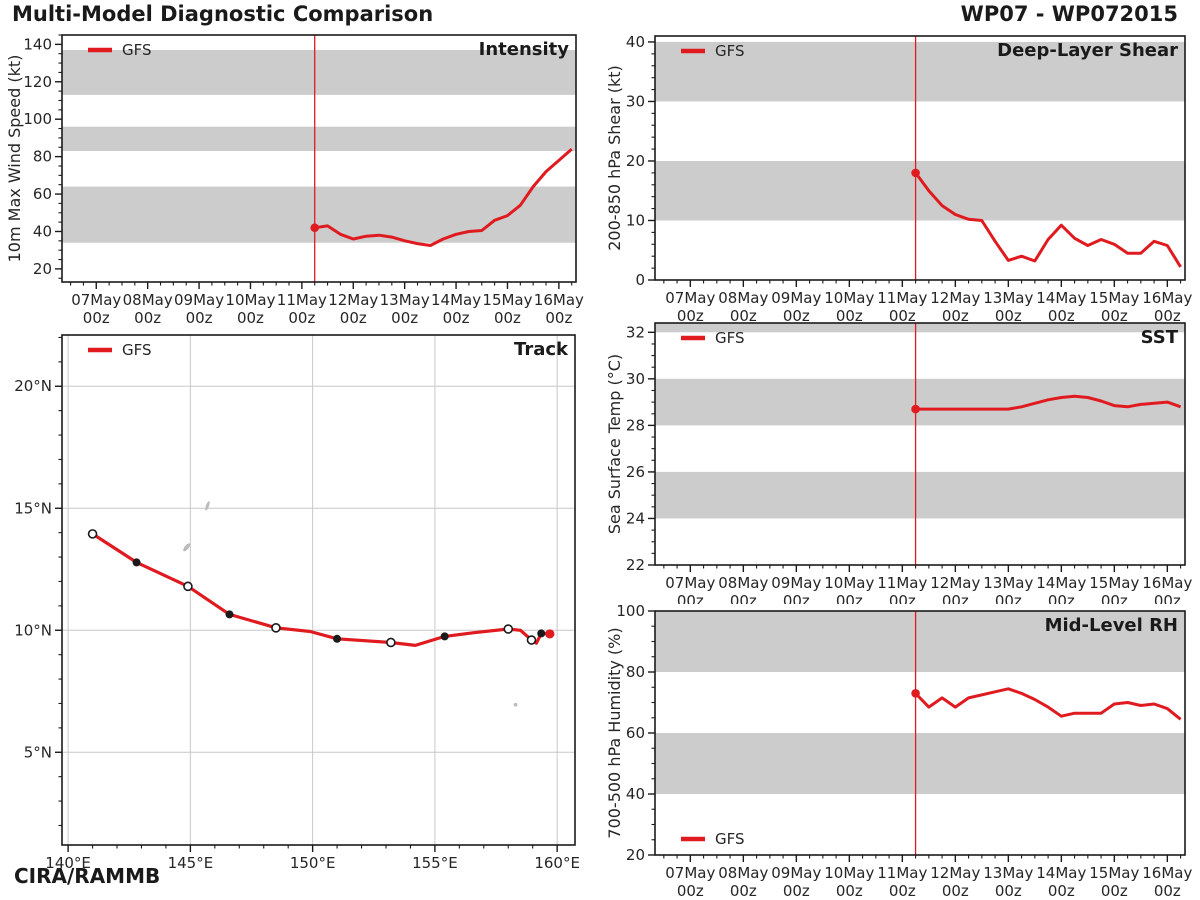 Image resolution: width=1200 pixels, height=900 pixels. What do you see at coordinates (1111, 625) in the screenshot?
I see `plot-title: Mid-Level RH` at bounding box center [1111, 625].